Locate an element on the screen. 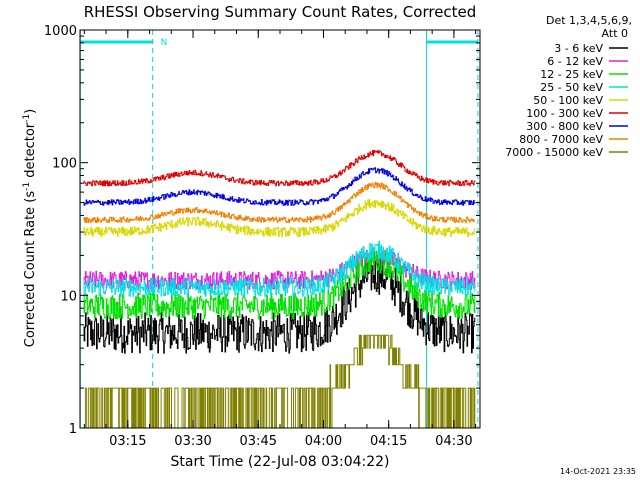  legend-label-3: 25 - 50 keV is located at coordinates (571, 87).